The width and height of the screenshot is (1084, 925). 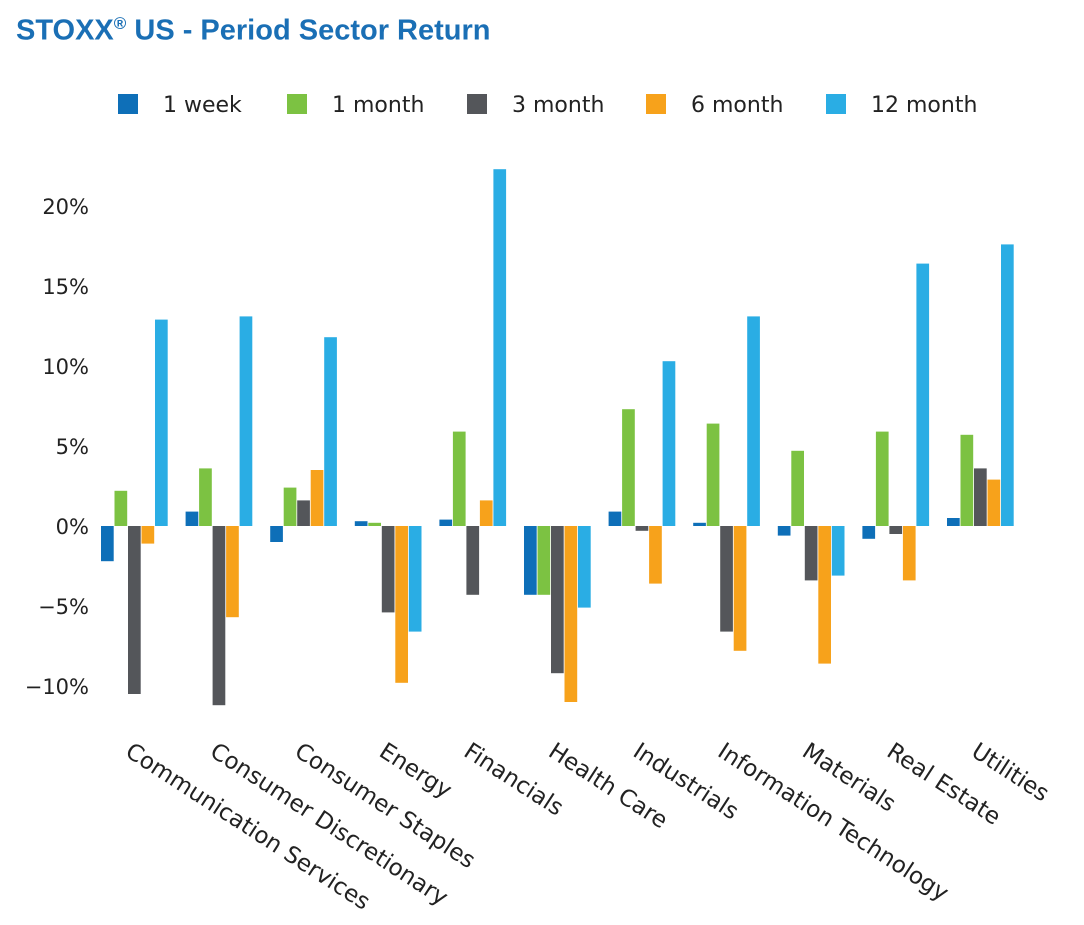 I want to click on y-tick-label: −5%, so click(x=63, y=607).